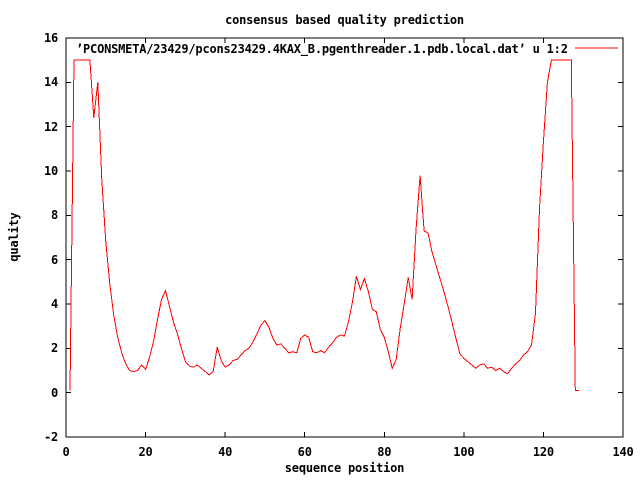 This screenshot has width=640, height=480. I want to click on x-tick-label: 80, so click(384, 452).